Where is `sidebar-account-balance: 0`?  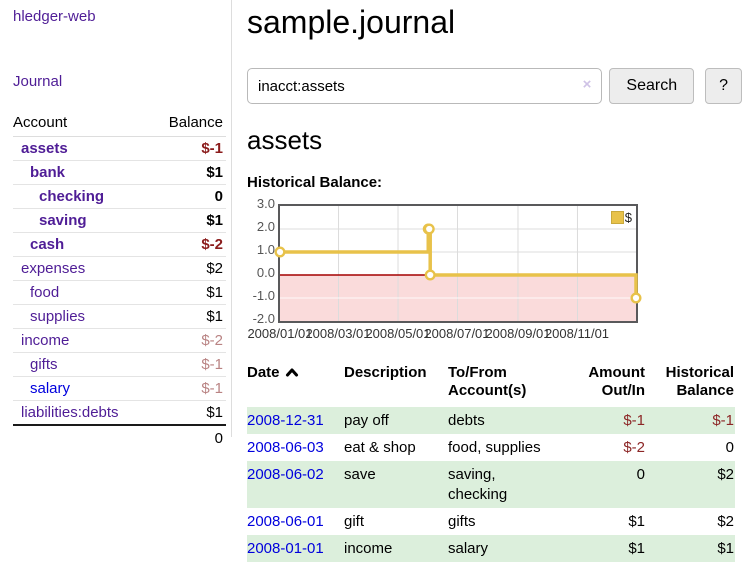 sidebar-account-balance: 0 is located at coordinates (188, 196).